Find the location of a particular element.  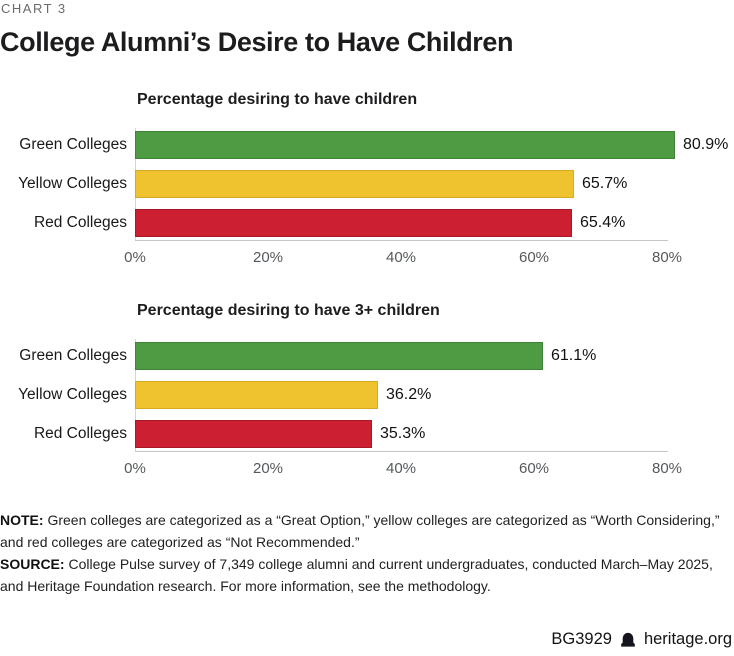

page-title: College Alumni’s Desire to Have Children is located at coordinates (257, 42).